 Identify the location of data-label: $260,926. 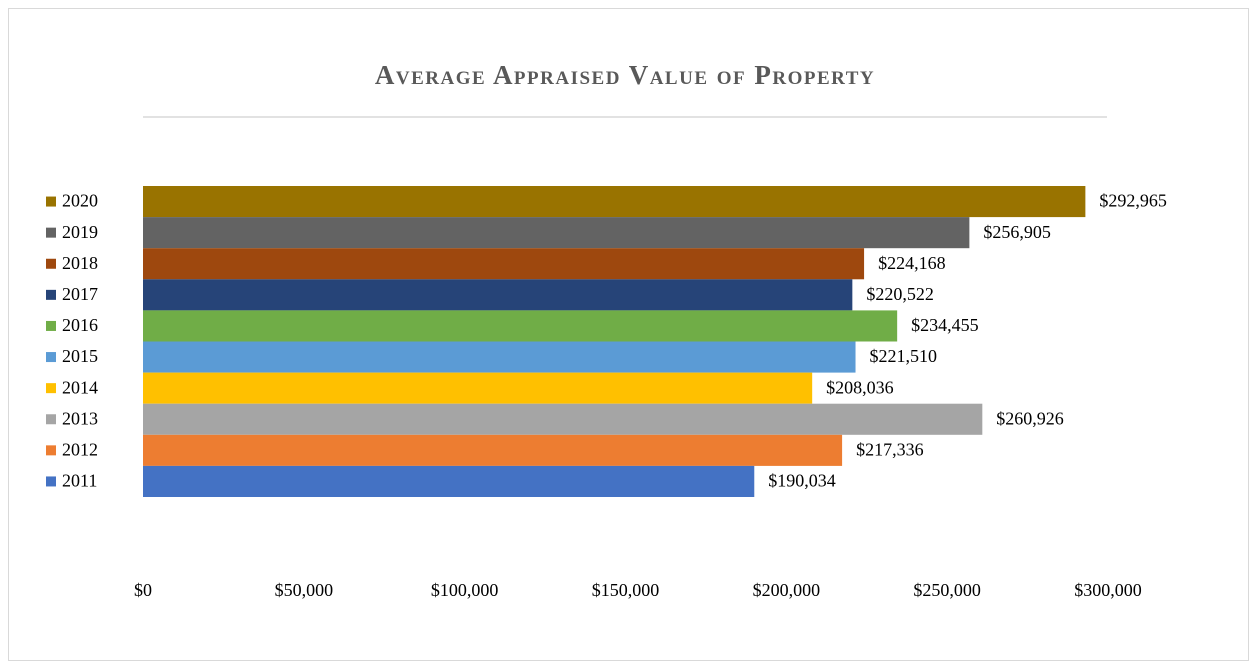
(1030, 418).